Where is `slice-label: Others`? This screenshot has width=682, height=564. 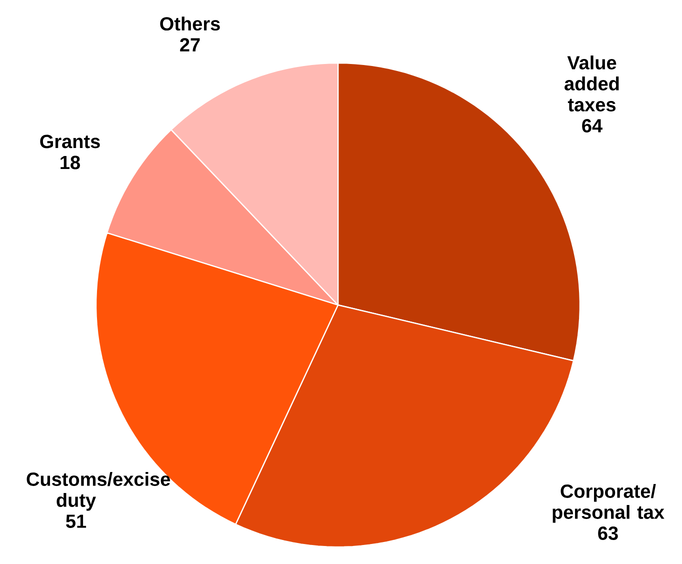 slice-label: Others is located at coordinates (190, 23).